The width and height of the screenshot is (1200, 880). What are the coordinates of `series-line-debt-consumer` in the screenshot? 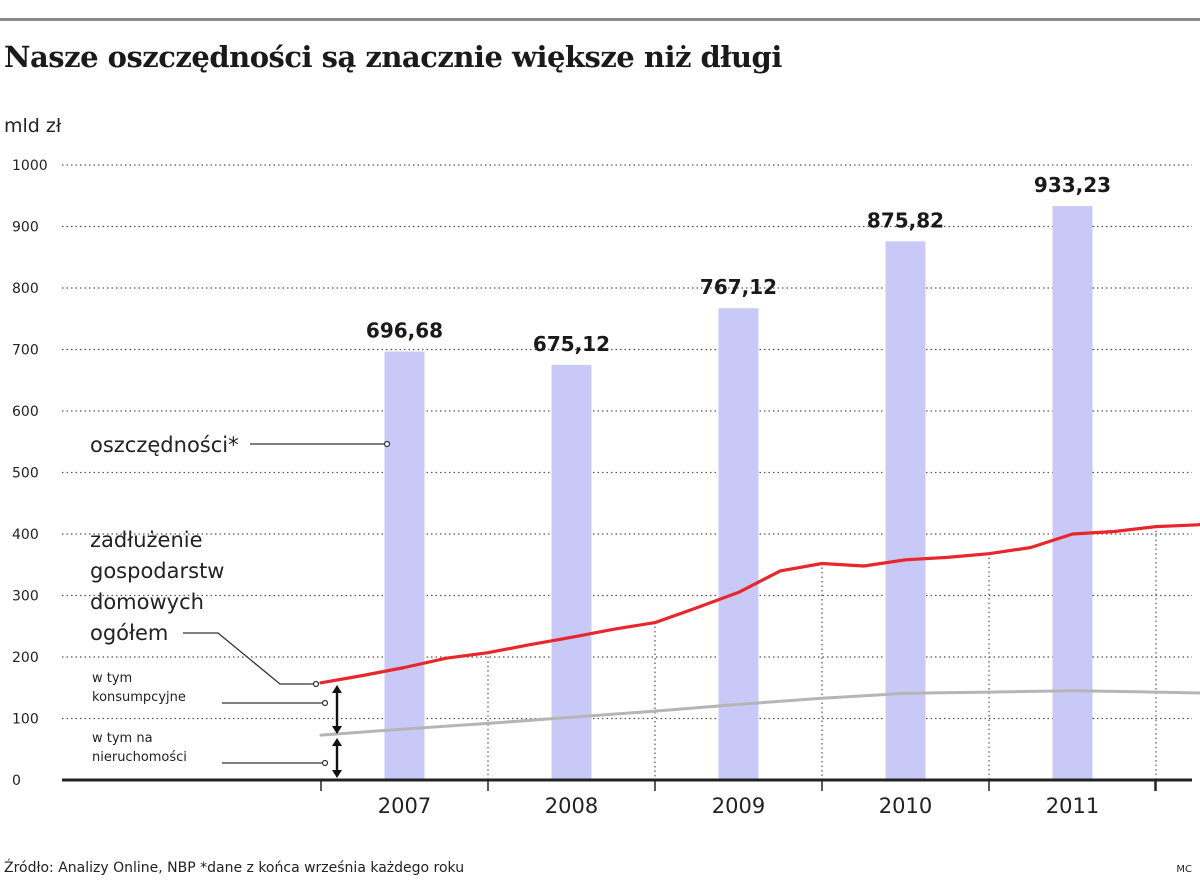 It's located at (759, 713).